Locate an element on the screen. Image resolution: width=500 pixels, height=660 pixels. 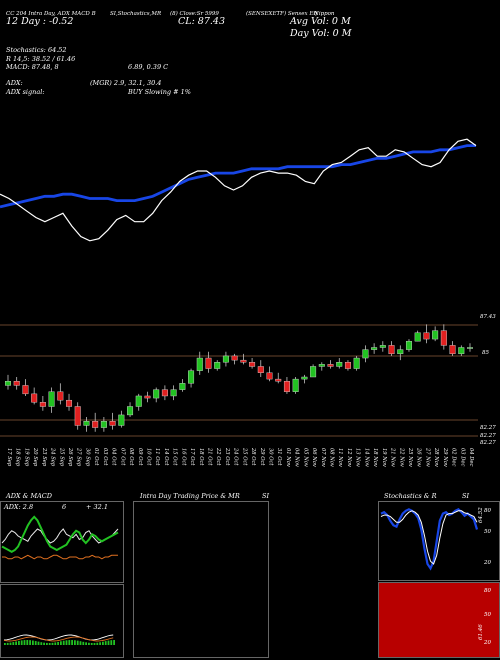
date-label: 22 Oct is located at coordinates (218, 456).